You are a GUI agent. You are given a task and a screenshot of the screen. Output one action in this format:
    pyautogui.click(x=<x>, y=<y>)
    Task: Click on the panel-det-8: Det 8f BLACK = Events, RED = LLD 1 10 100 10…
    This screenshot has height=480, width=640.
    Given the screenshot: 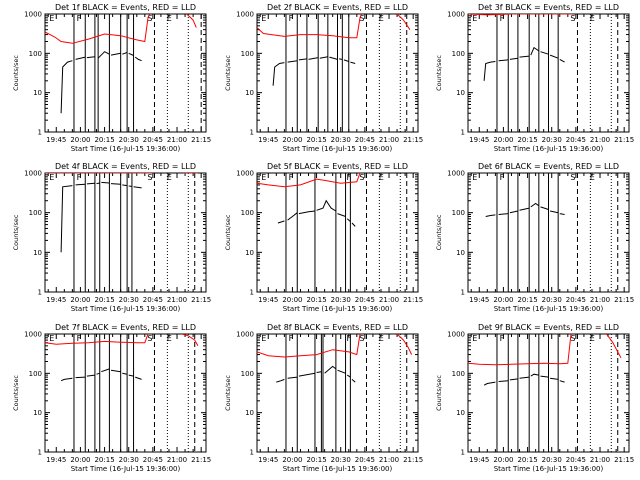 What is the action you would take?
    pyautogui.click(x=323, y=398)
    